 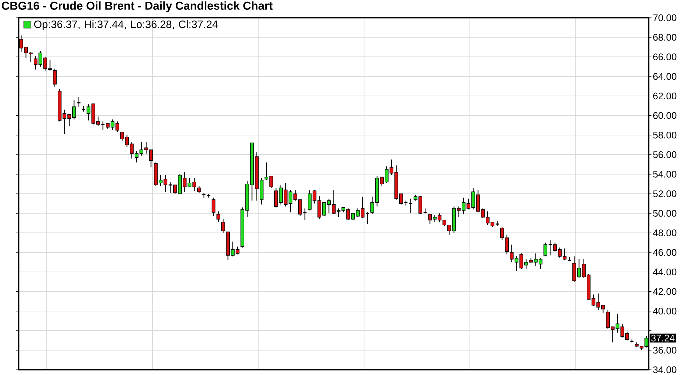 What do you see at coordinates (665, 370) in the screenshot?
I see `y-tick-label: 34.00` at bounding box center [665, 370].